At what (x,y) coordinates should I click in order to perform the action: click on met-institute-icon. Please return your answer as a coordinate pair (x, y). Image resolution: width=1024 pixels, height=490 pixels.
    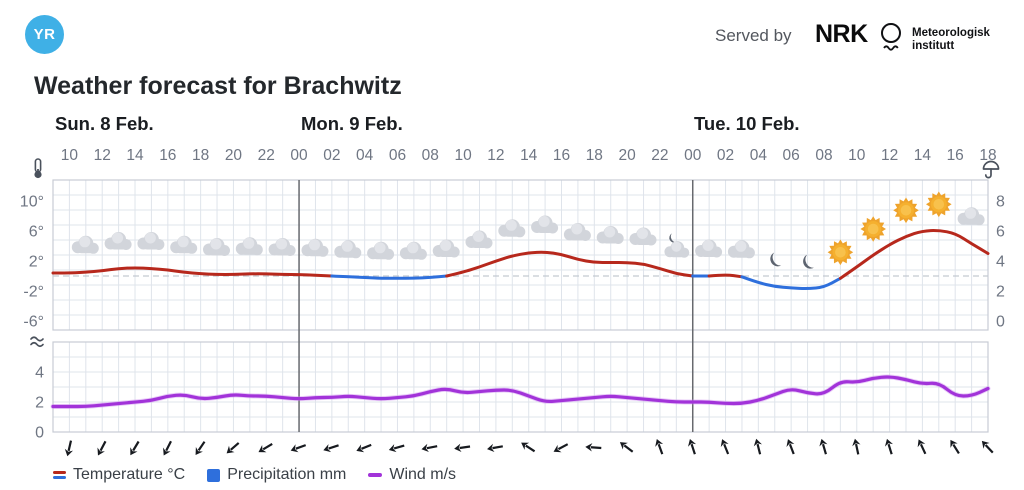
    Looking at the image, I should click on (891, 39).